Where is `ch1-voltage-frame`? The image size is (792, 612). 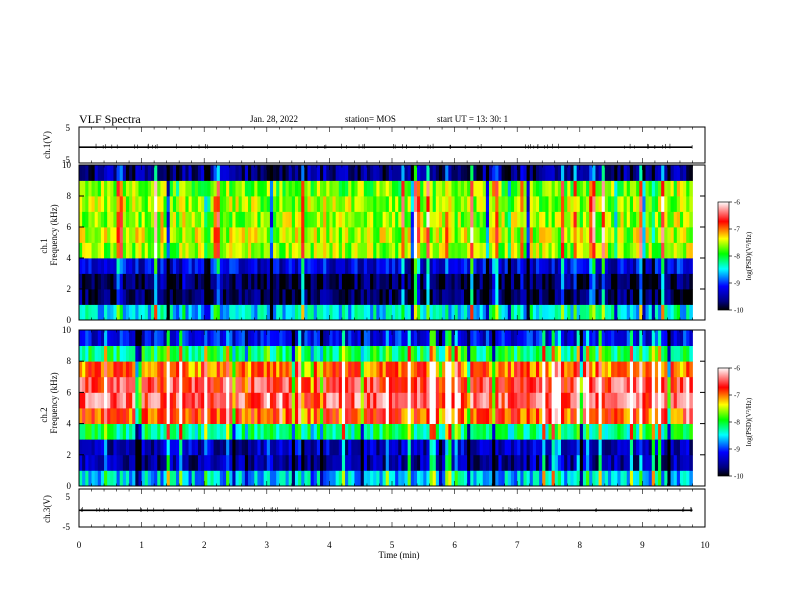 ch1-voltage-frame is located at coordinates (392, 145).